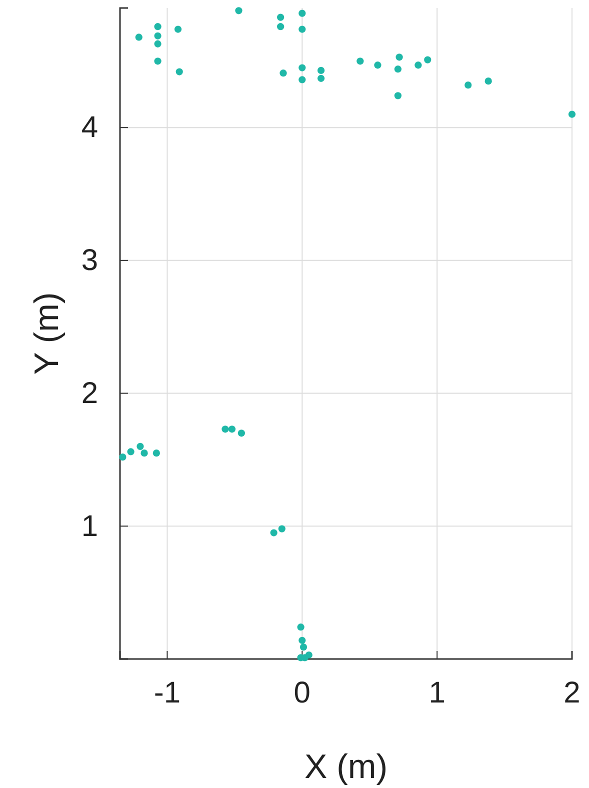 This screenshot has height=788, width=589. What do you see at coordinates (47, 333) in the screenshot?
I see `y-axis-title: Y (m)` at bounding box center [47, 333].